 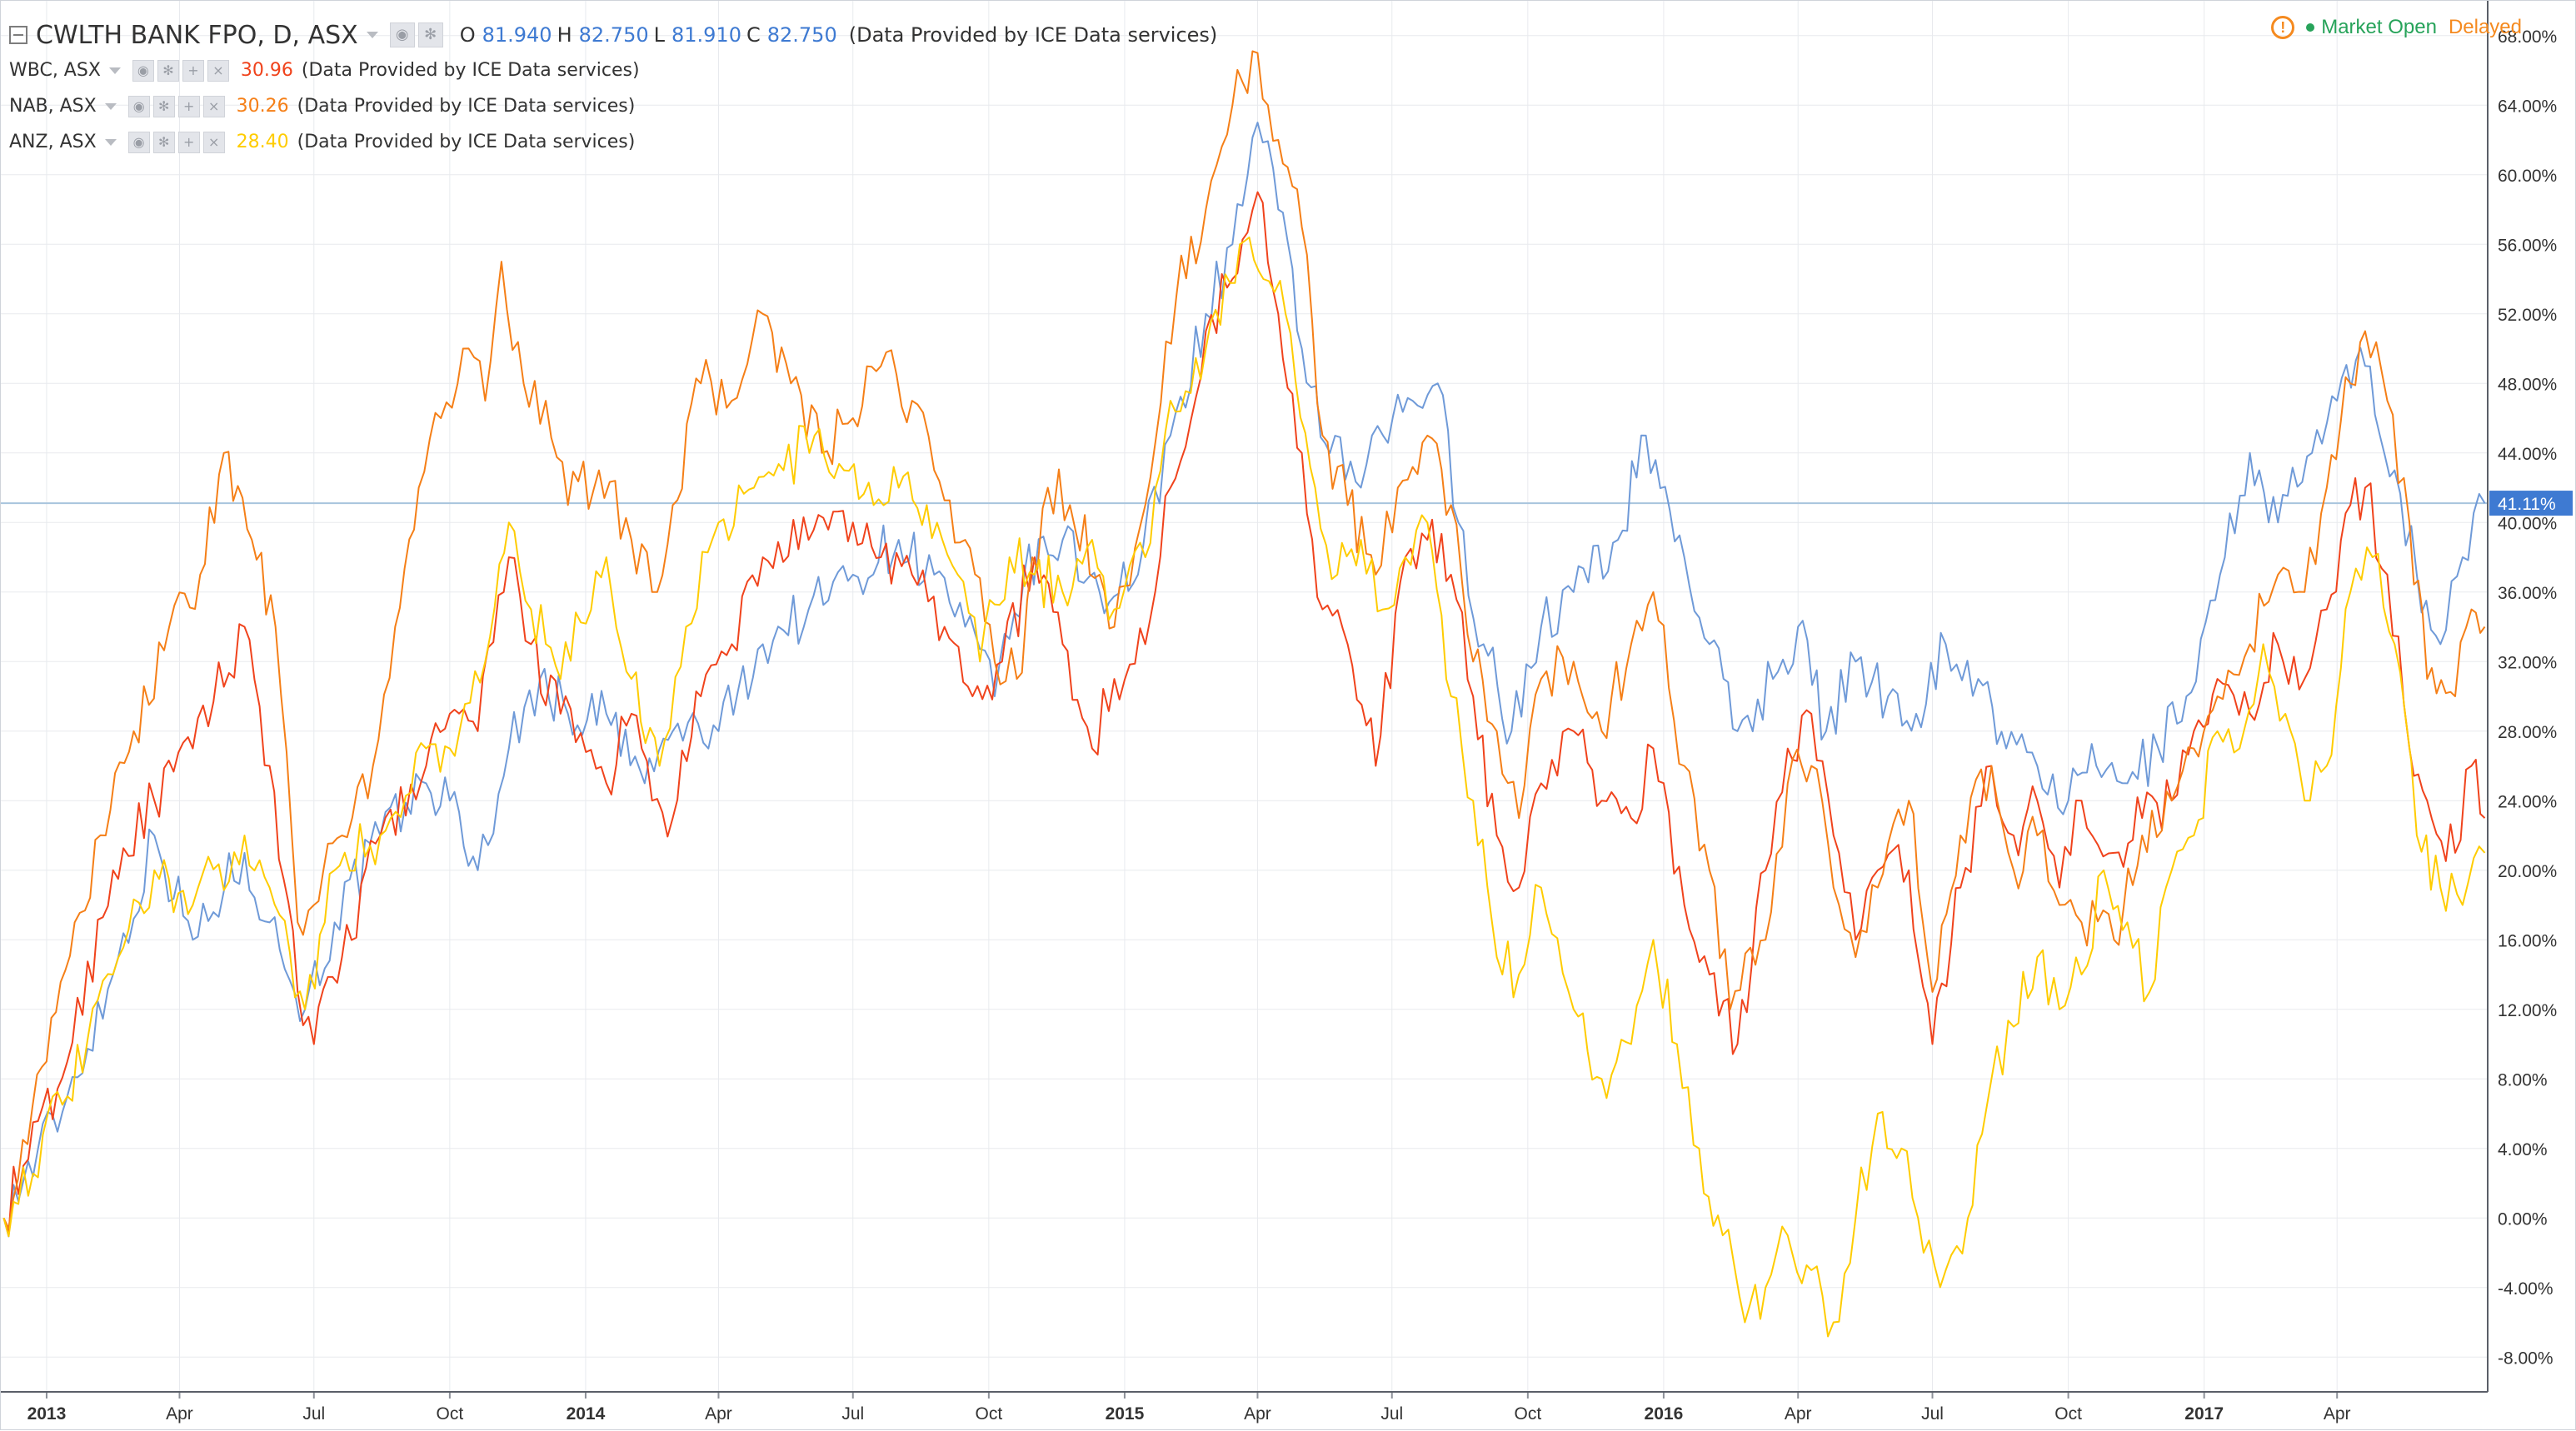 What do you see at coordinates (2485, 27) in the screenshot?
I see `delayed-label: Delayed` at bounding box center [2485, 27].